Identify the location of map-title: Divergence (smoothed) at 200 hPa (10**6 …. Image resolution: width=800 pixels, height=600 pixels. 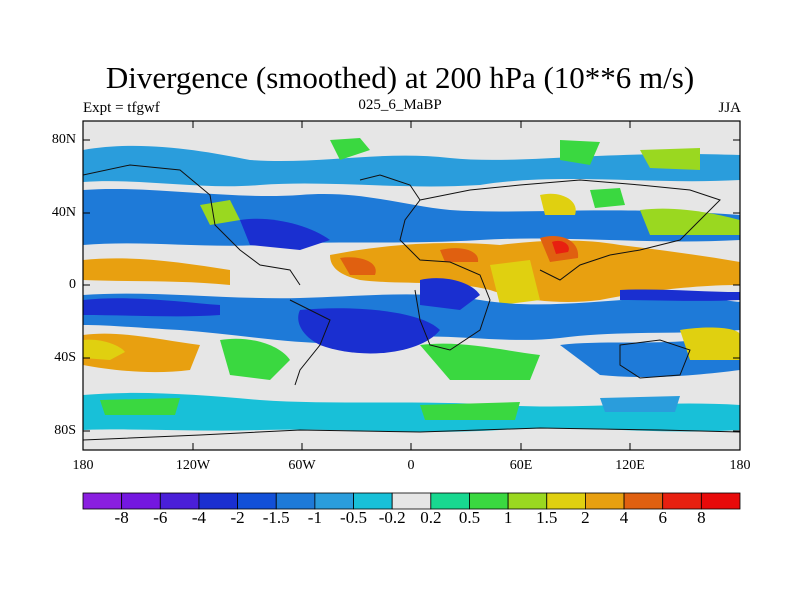
(400, 77).